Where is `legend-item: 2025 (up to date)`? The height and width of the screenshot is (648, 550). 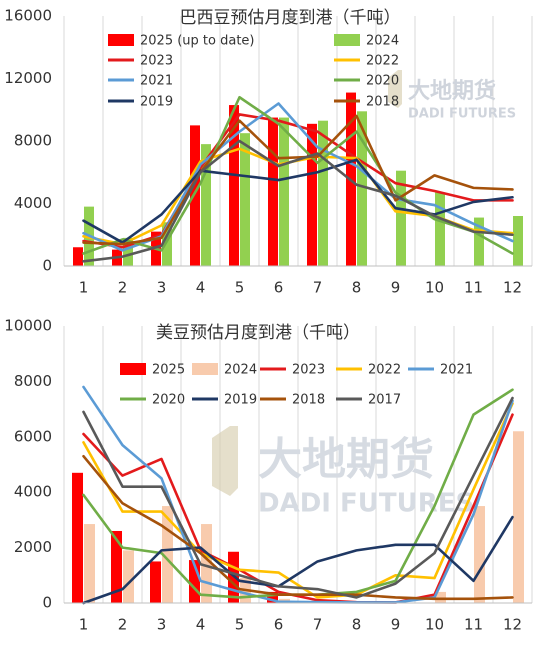
legend-item: 2025 (up to date) is located at coordinates (181, 41).